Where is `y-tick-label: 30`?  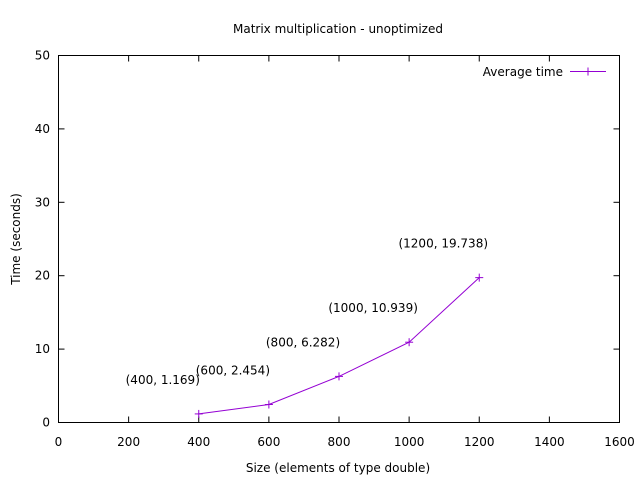 y-tick-label: 30 is located at coordinates (42, 202).